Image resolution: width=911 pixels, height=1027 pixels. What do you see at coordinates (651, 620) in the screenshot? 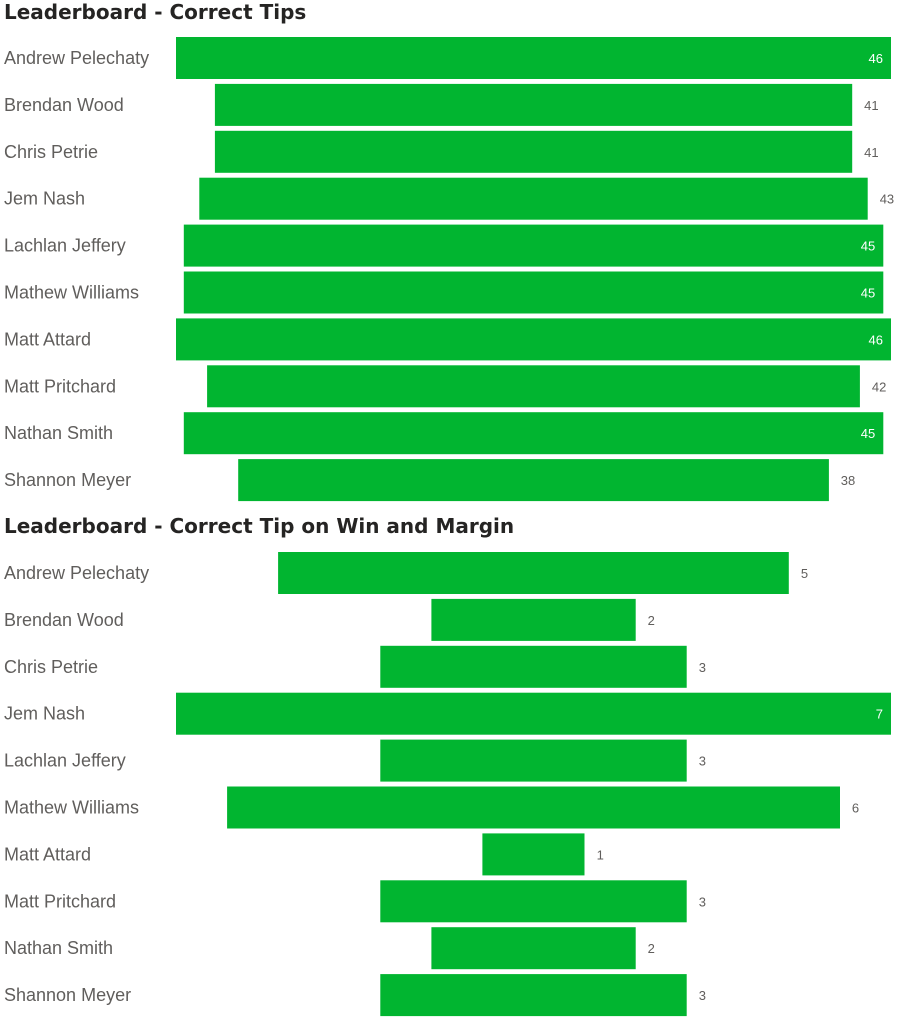
I see `data-label-brendan-wood: 2` at bounding box center [651, 620].